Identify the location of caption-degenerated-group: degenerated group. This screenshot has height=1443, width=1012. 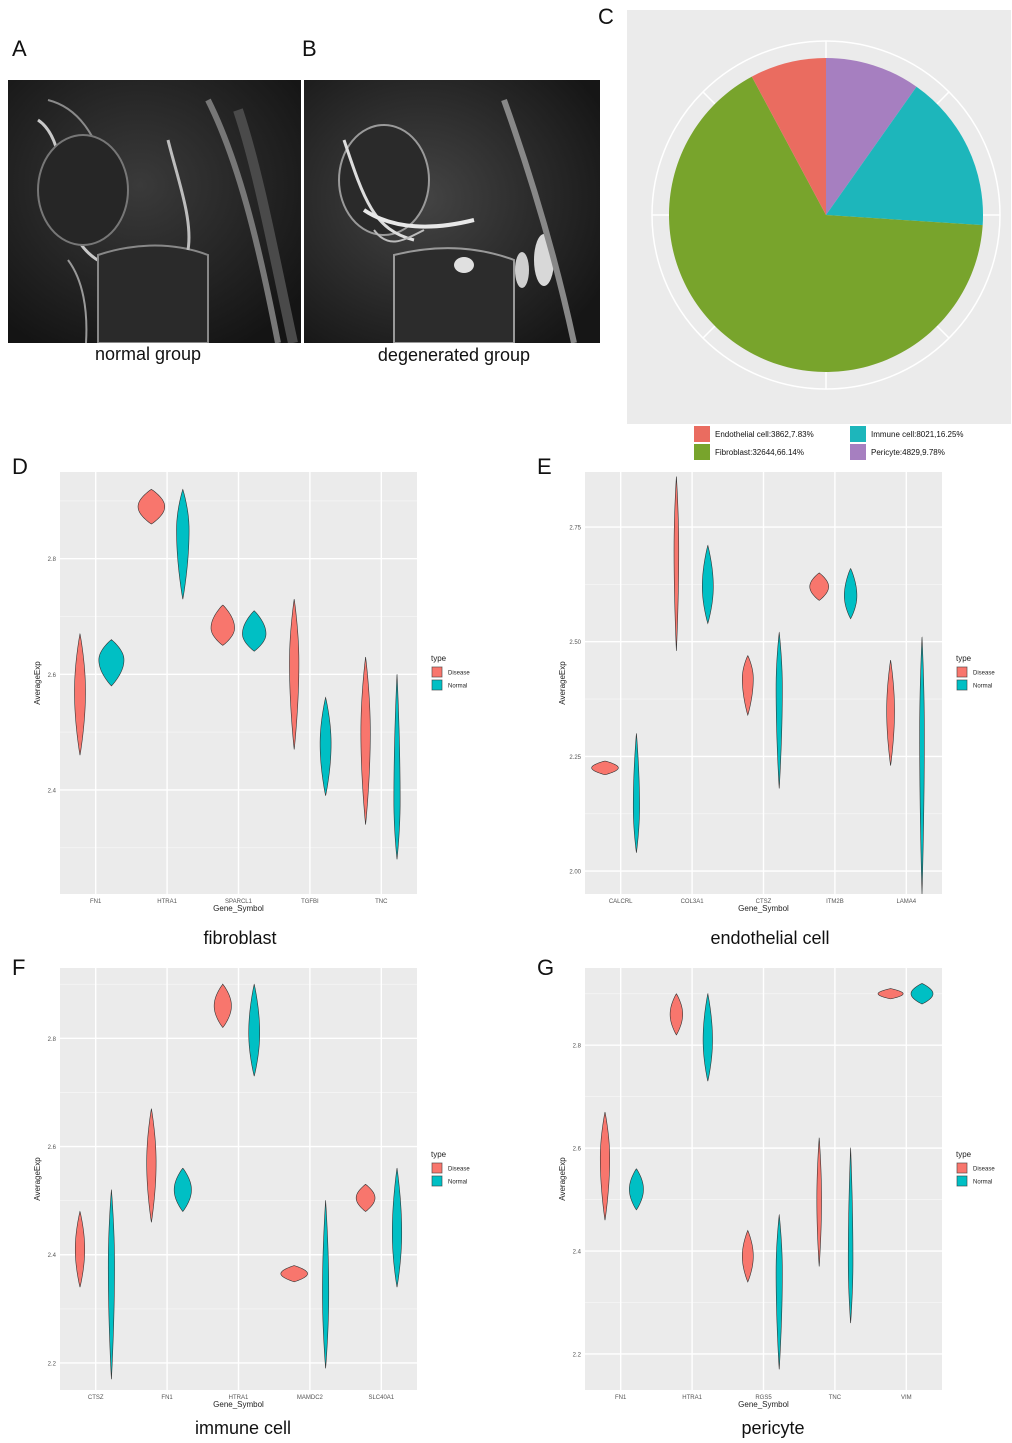
(454, 355).